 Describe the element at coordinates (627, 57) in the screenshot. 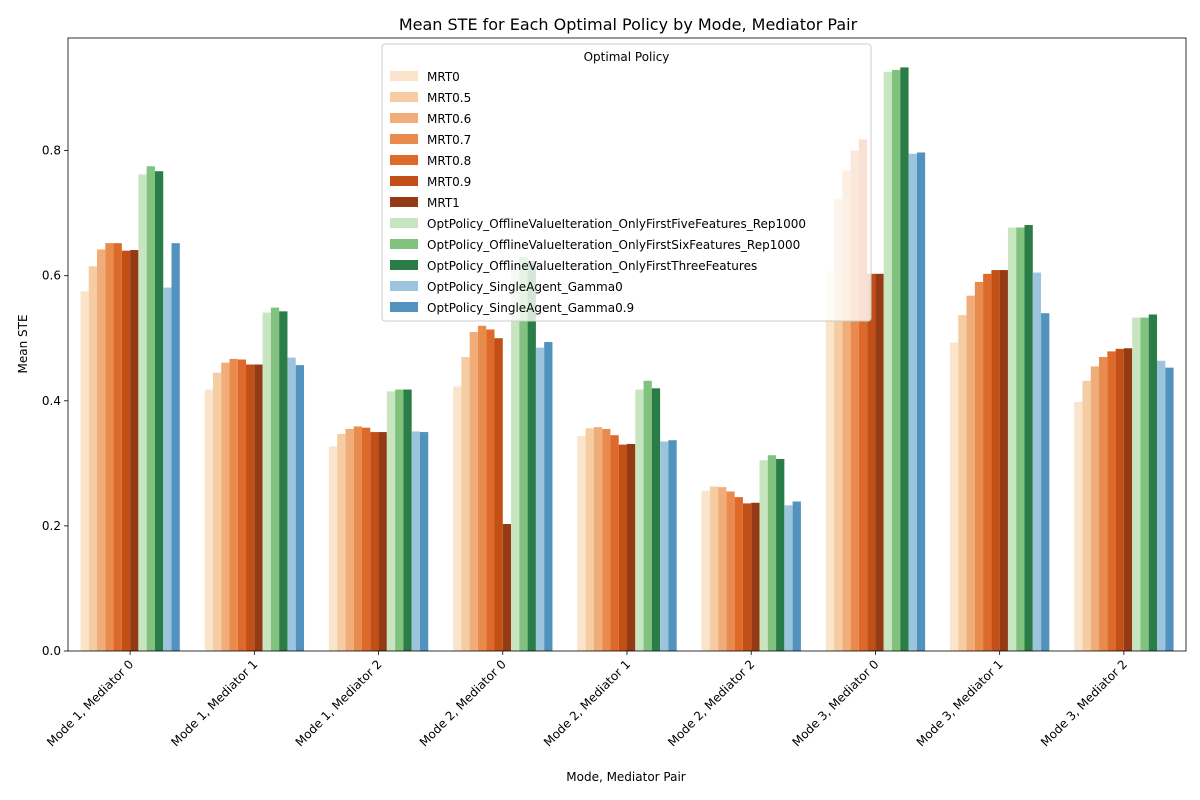

I see `legend-title: Optimal Policy` at that location.